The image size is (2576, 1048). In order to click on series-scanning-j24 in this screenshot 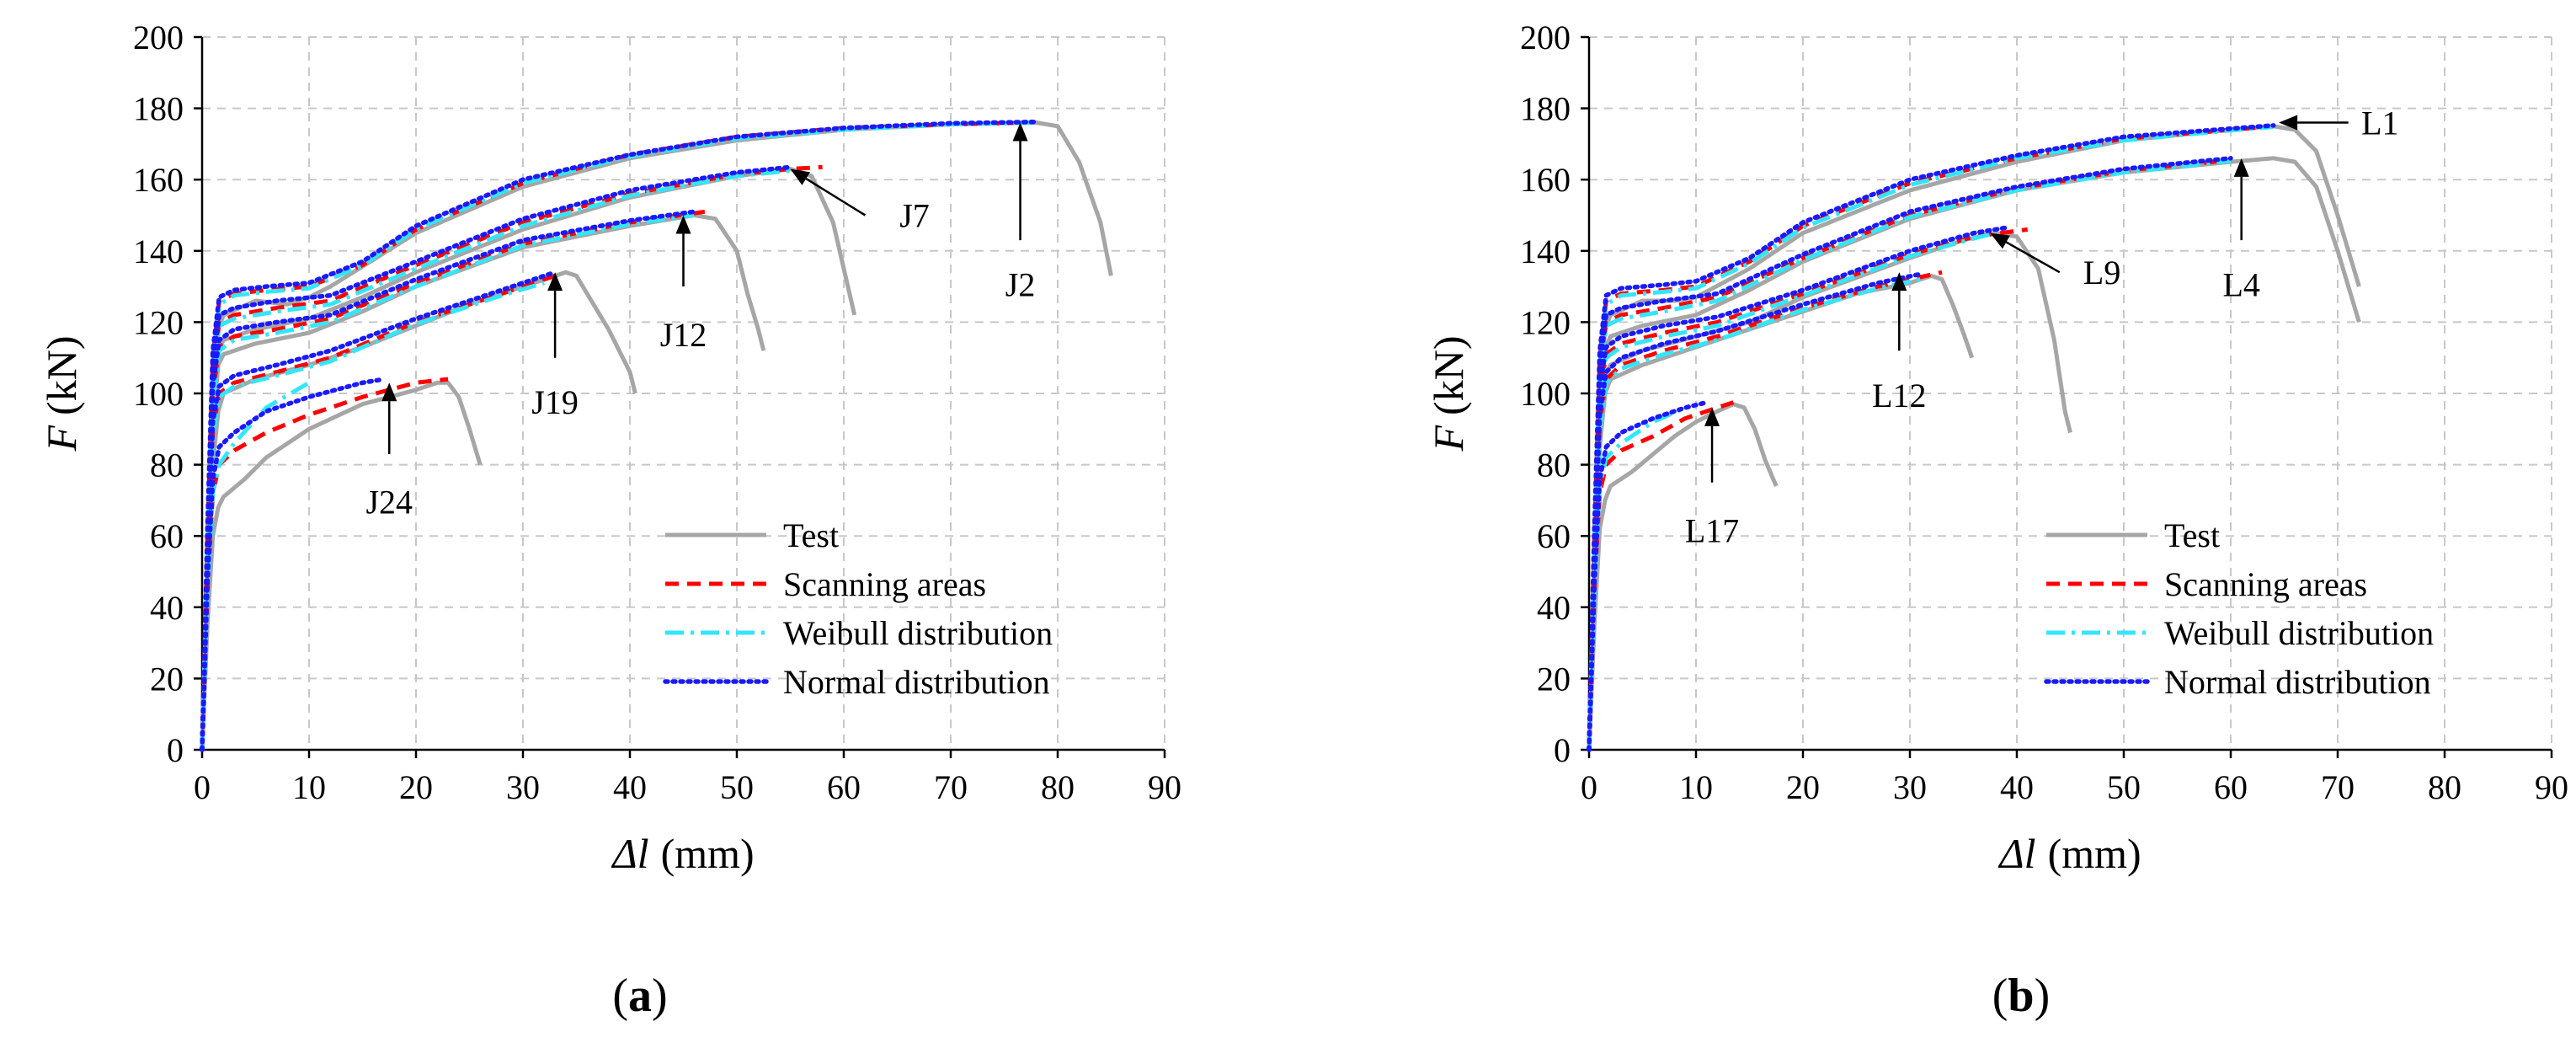, I will do `click(324, 564)`.